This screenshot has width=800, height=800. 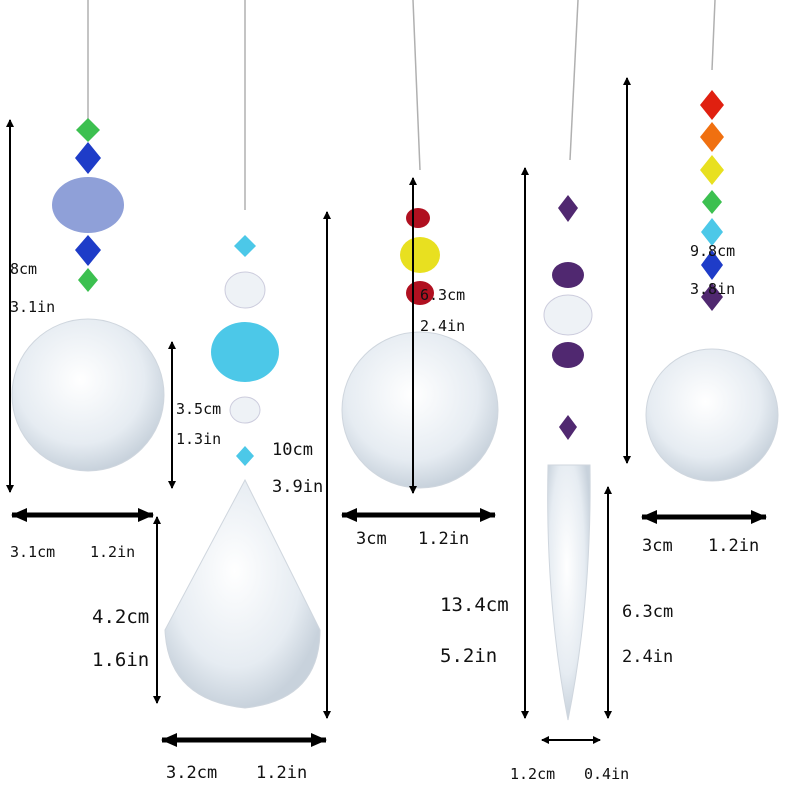 I want to click on snowflake-total-in: 3.8in, so click(x=713, y=289).